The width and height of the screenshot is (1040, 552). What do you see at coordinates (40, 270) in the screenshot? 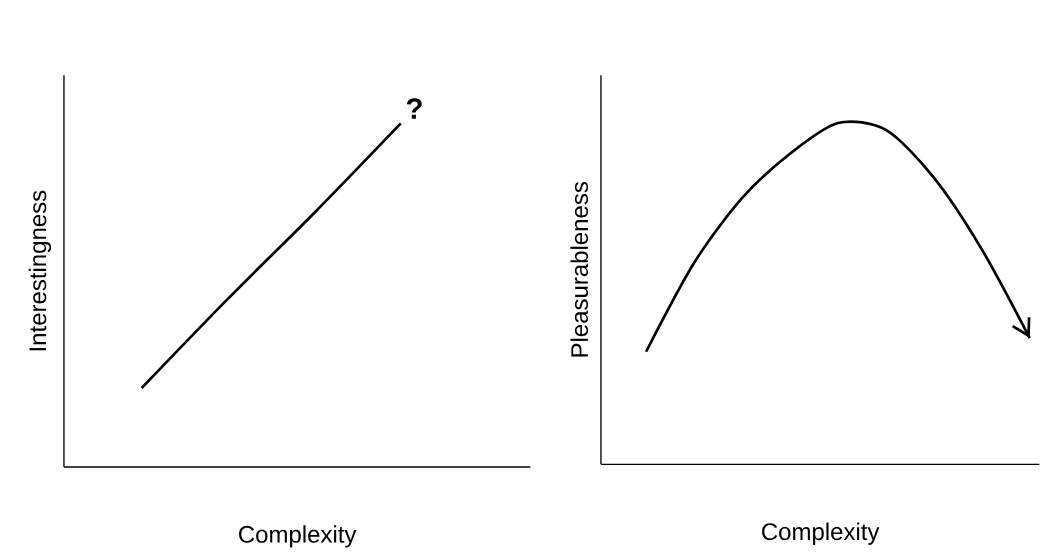
I see `y-axis-title: Interestingness` at bounding box center [40, 270].